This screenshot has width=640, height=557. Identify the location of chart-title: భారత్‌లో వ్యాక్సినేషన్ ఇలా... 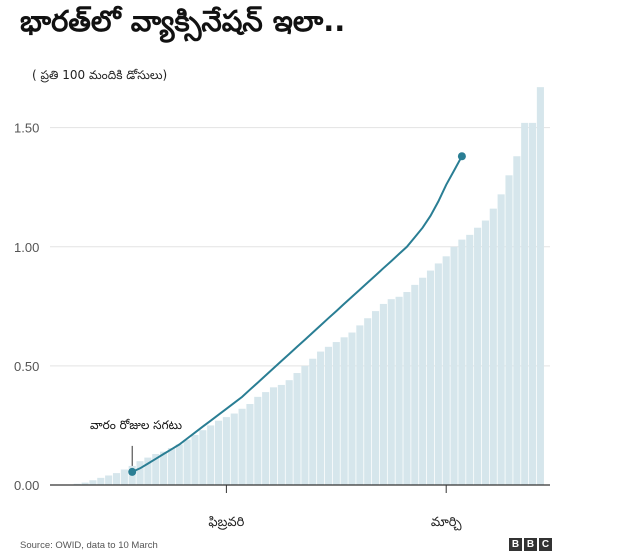
(183, 21).